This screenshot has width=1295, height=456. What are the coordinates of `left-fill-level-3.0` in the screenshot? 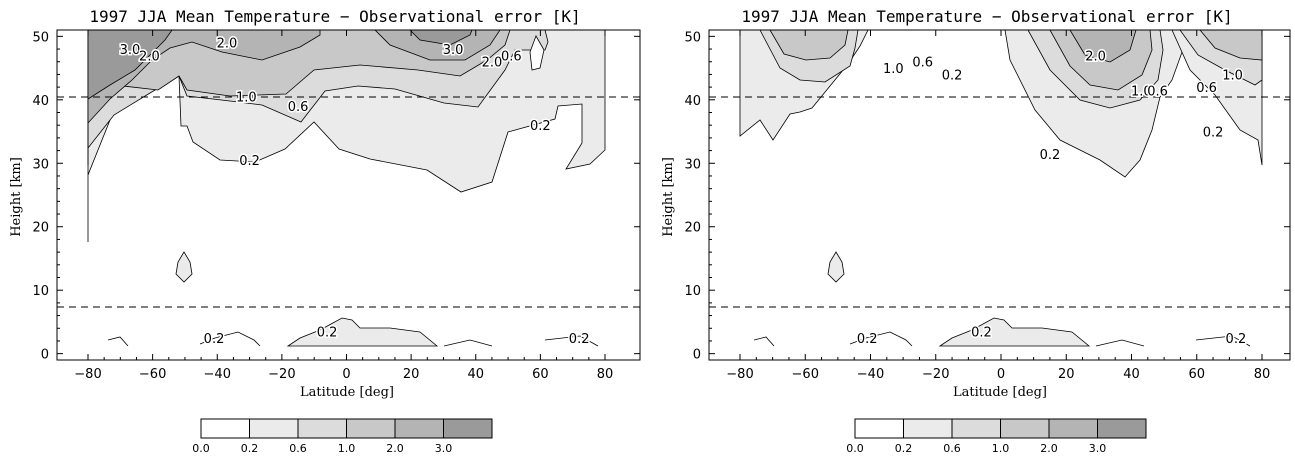 It's located at (130, 65).